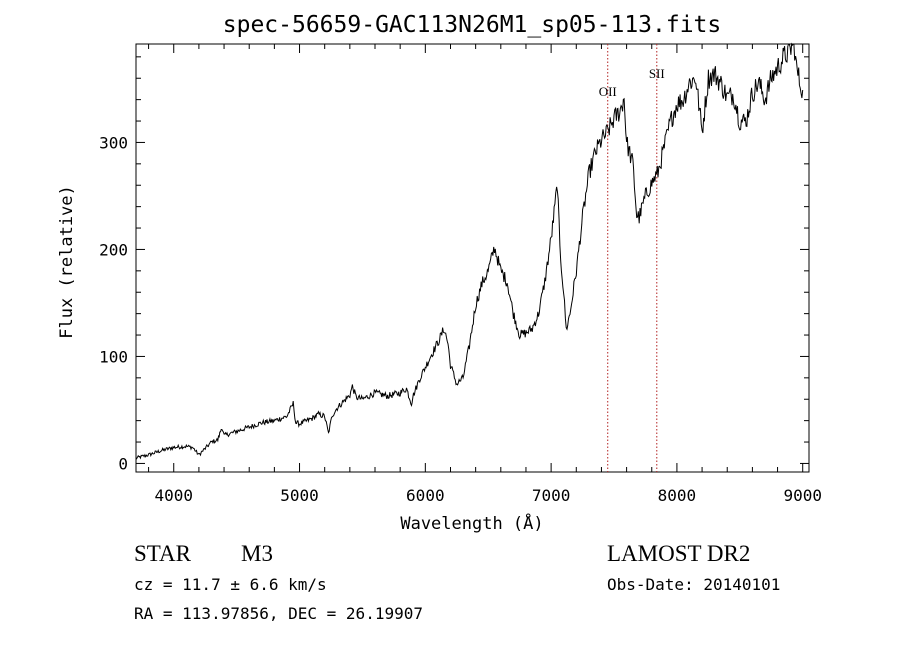  Describe the element at coordinates (425, 495) in the screenshot. I see `x-tick-label: 6000` at that location.